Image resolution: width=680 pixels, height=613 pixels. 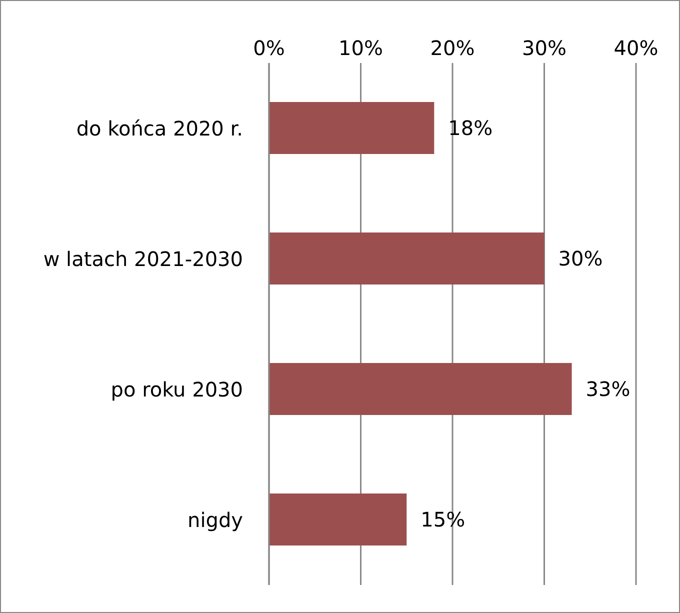 What do you see at coordinates (636, 48) in the screenshot?
I see `x-tick-label: 40%` at bounding box center [636, 48].